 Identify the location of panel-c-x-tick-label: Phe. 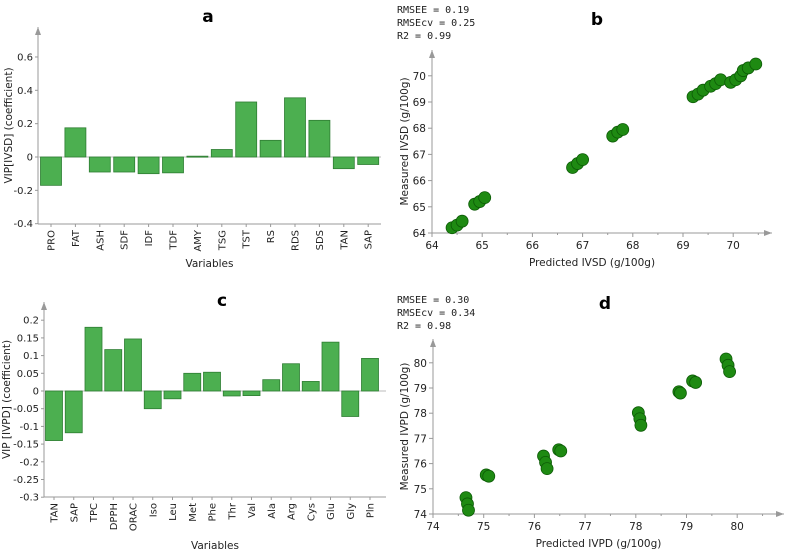
(213, 512).